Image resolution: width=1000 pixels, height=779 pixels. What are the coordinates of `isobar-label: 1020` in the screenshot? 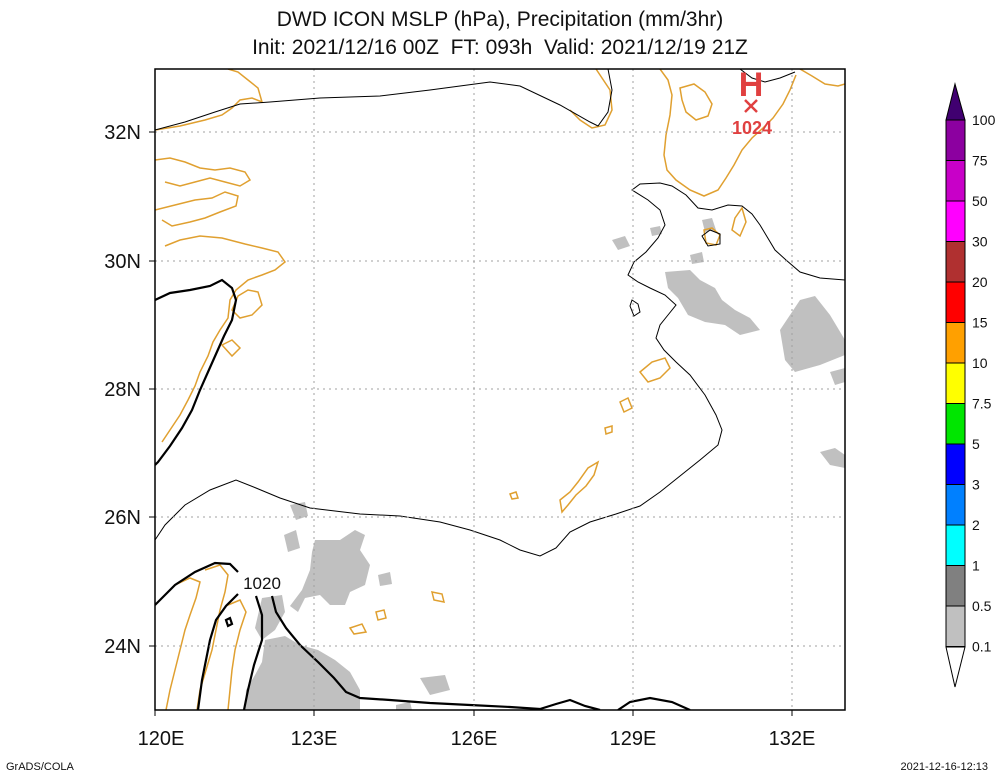 It's located at (262, 583).